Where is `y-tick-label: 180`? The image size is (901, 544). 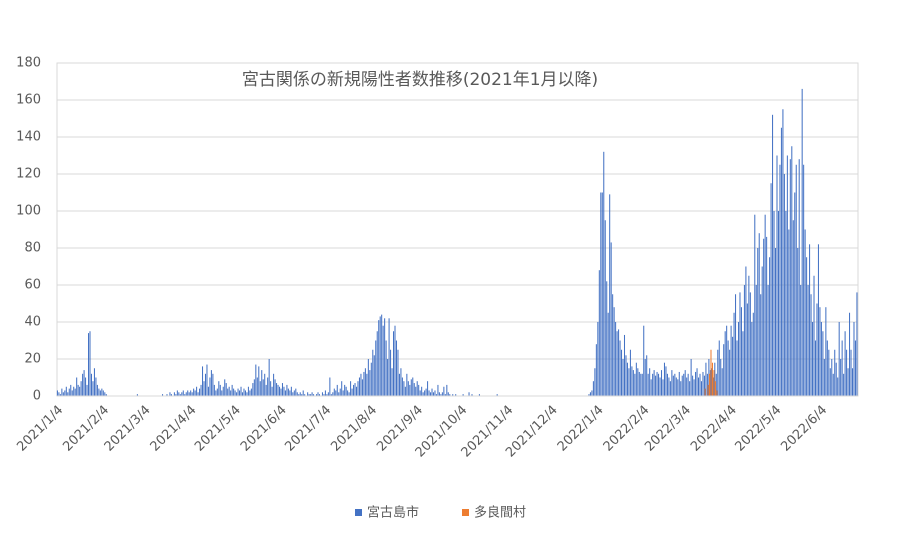 y-tick-label: 180 is located at coordinates (28, 63).